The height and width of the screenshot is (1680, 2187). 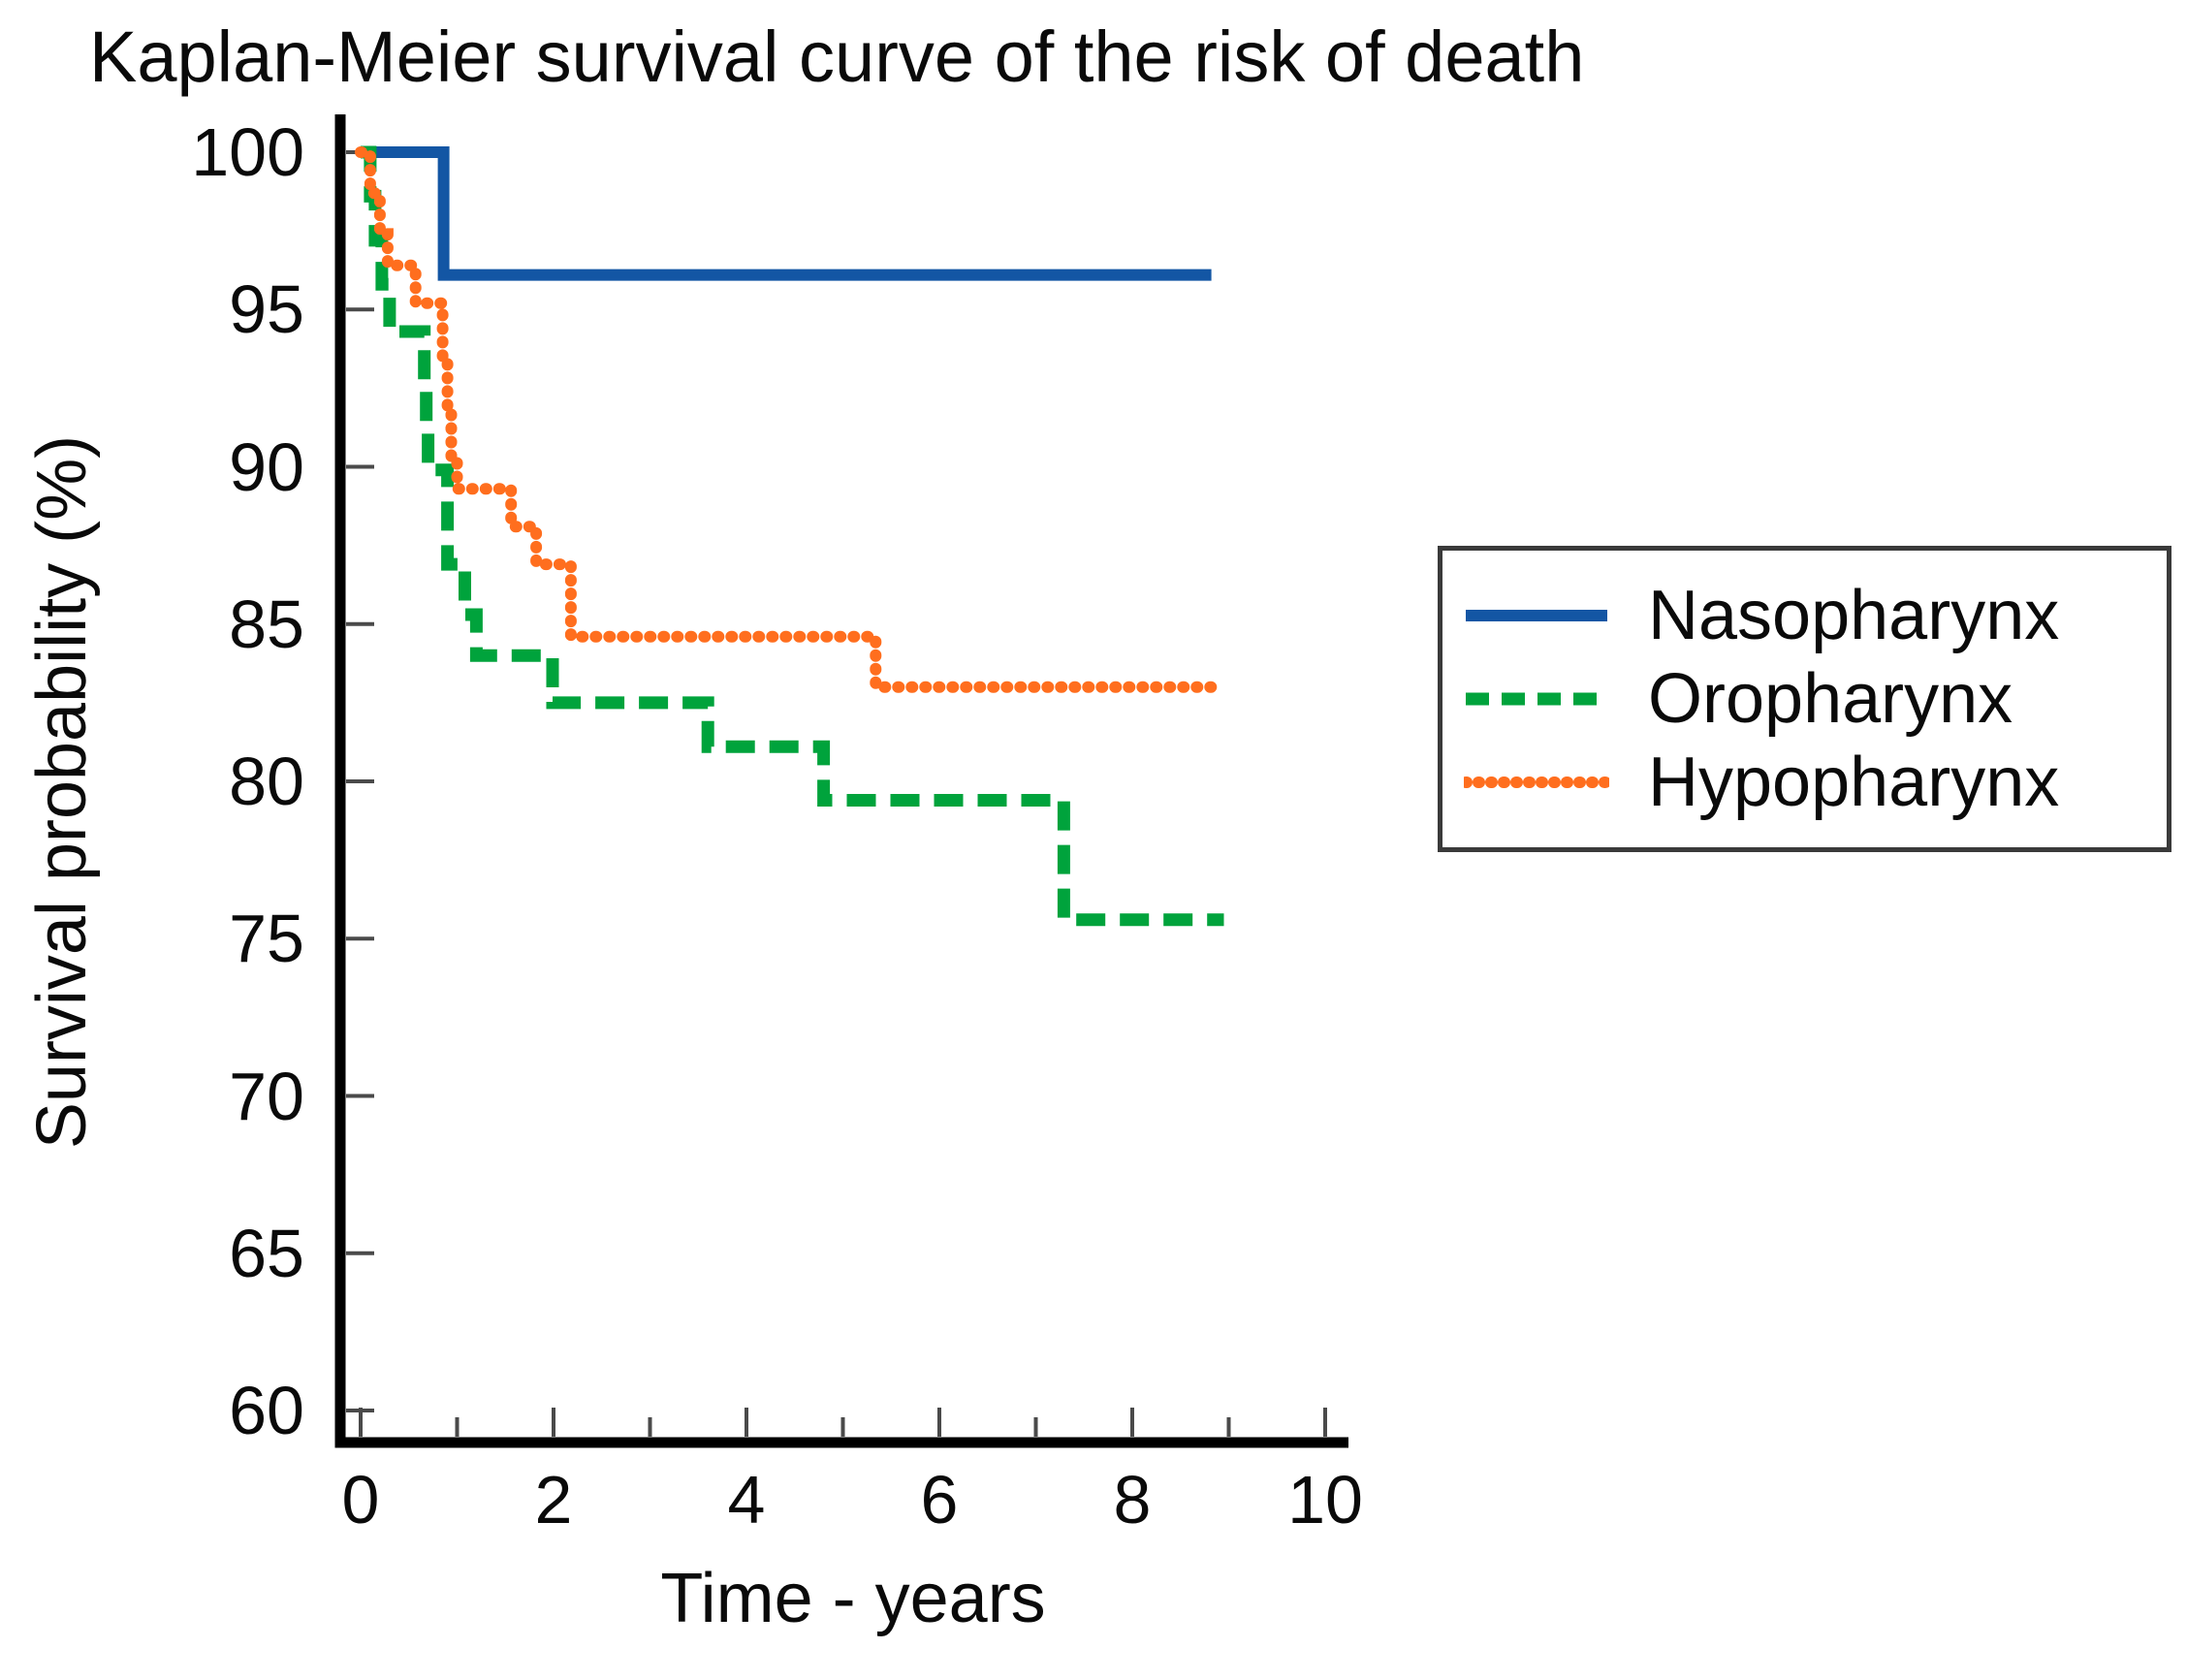 What do you see at coordinates (1325, 1499) in the screenshot?
I see `x-tick-label: 10` at bounding box center [1325, 1499].